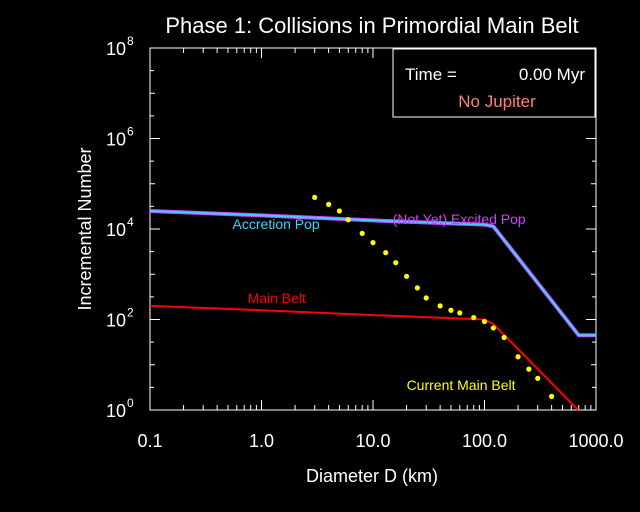  I want to click on x-tick-label: 0.1, so click(149, 441).